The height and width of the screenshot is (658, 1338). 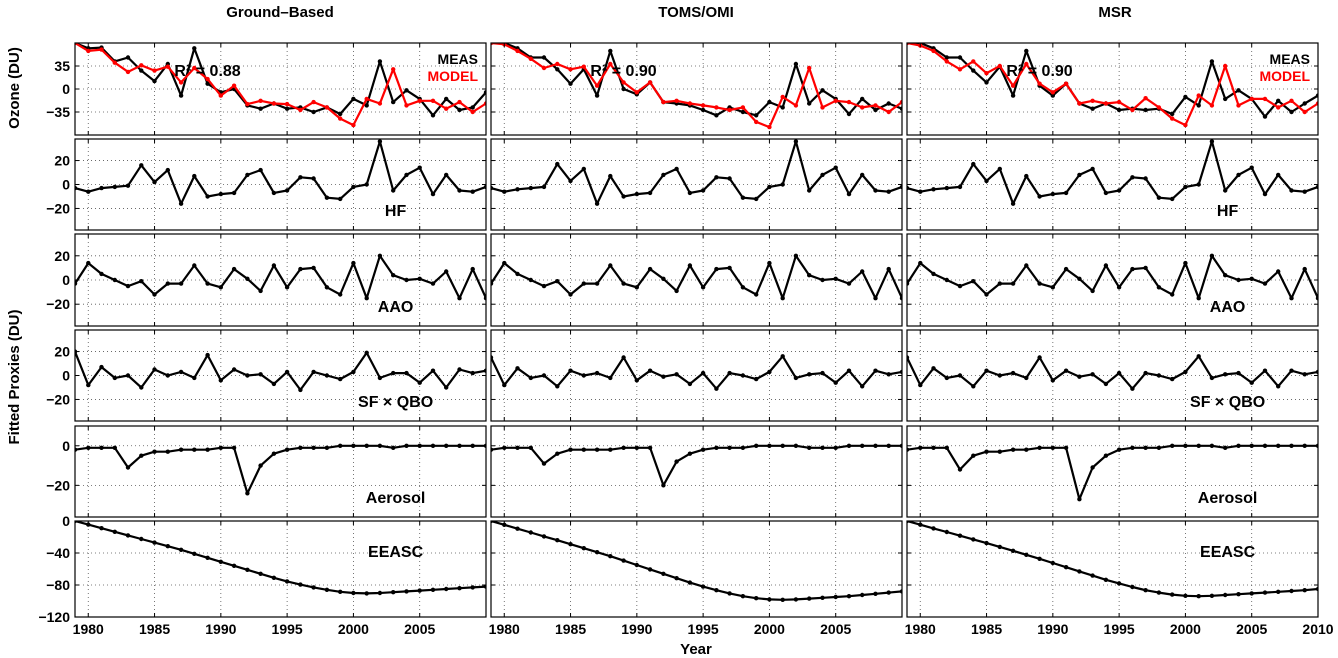 I want to click on ytick-label-aao-1: 0, so click(x=66, y=280).